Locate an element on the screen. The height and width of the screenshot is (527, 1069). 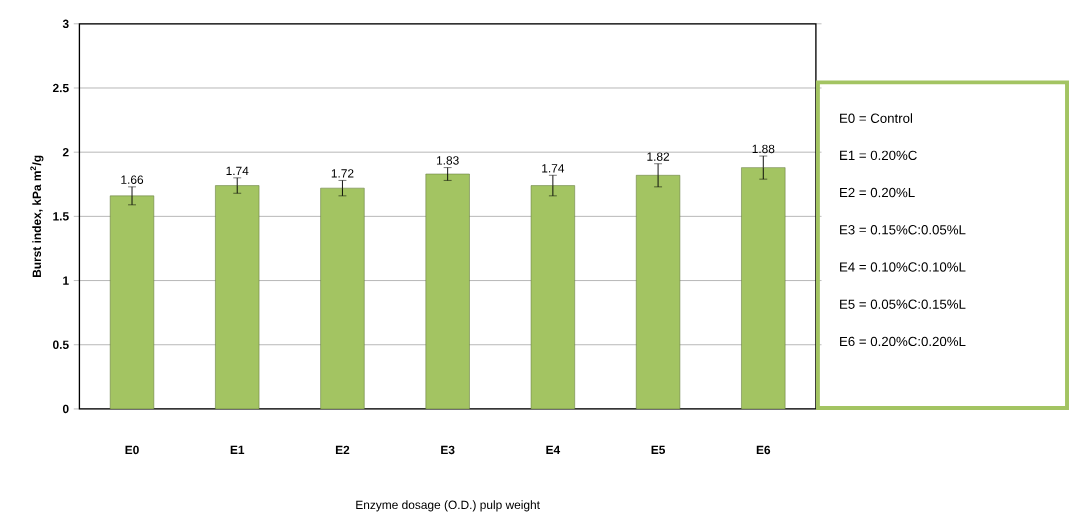
x-tick-label: E5 is located at coordinates (658, 450).